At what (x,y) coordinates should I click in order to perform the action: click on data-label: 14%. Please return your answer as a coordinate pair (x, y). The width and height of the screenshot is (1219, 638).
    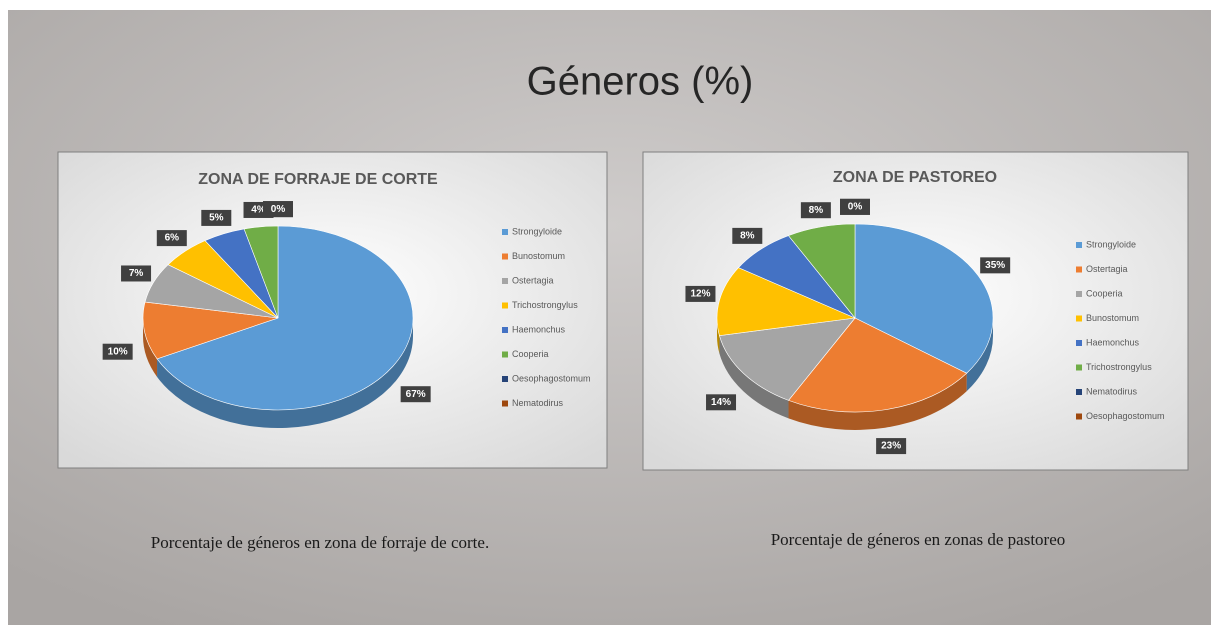
    Looking at the image, I should click on (721, 402).